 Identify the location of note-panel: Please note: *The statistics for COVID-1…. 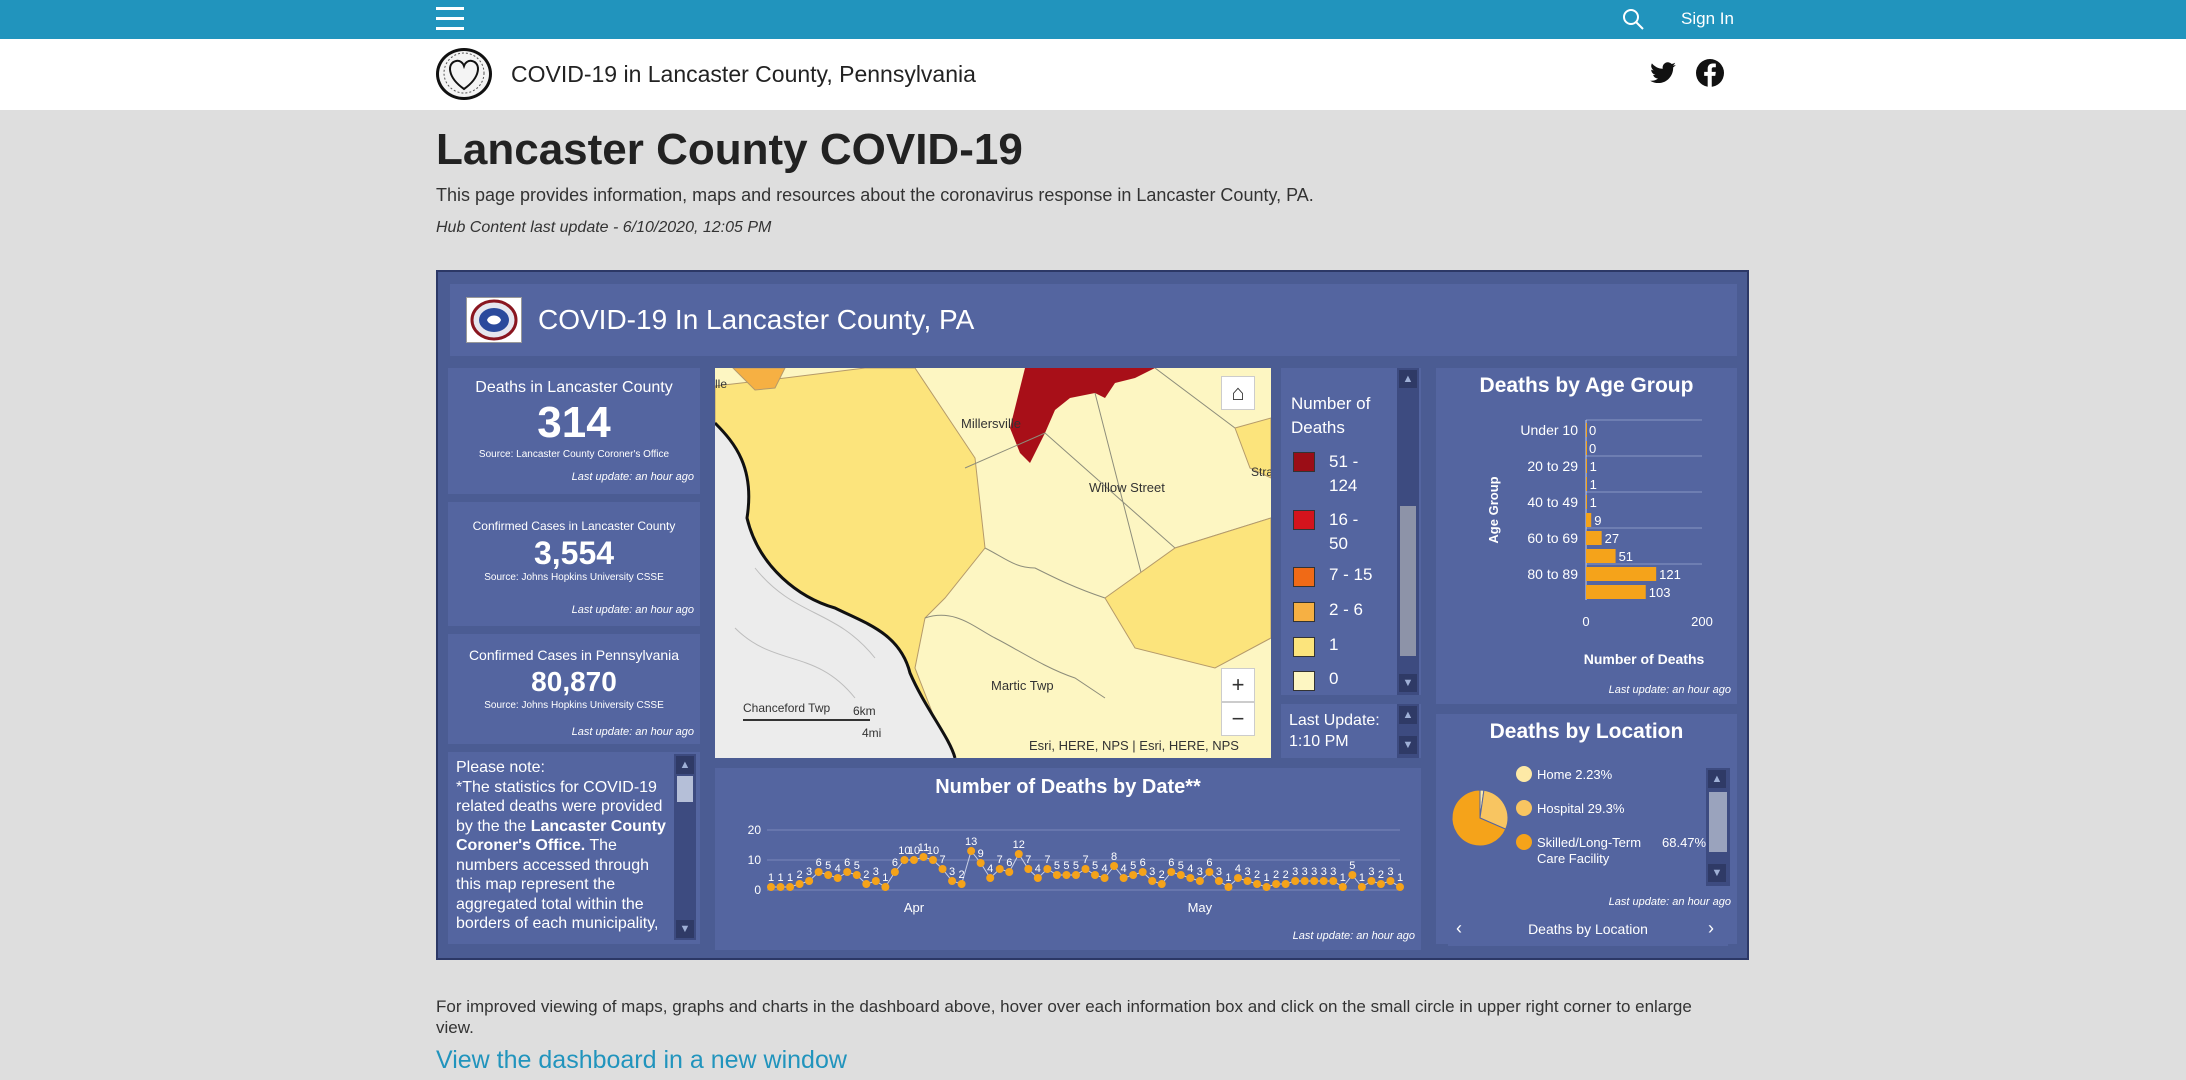
(574, 848).